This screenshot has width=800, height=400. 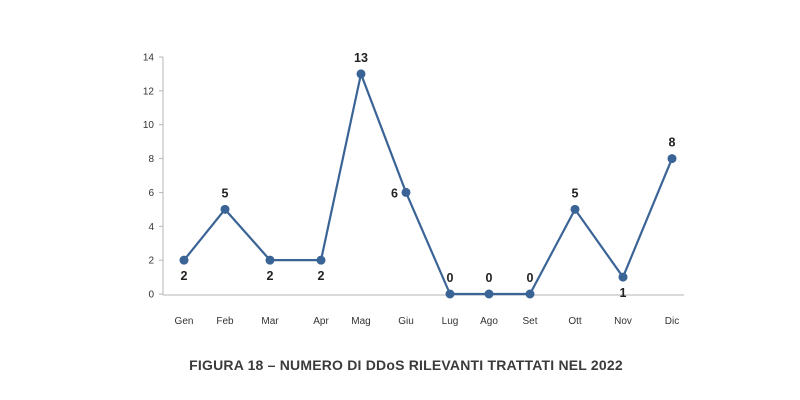 I want to click on x-tick-label: Mag, so click(x=360, y=321).